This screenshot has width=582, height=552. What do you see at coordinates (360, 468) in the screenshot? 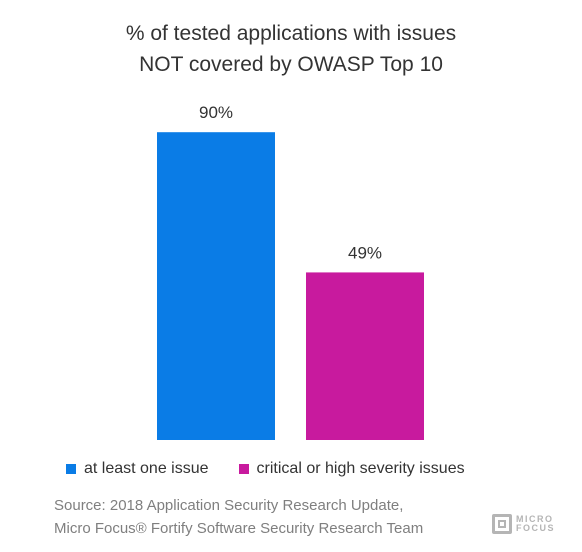
I see `legend-label: critical or high severity issues` at bounding box center [360, 468].